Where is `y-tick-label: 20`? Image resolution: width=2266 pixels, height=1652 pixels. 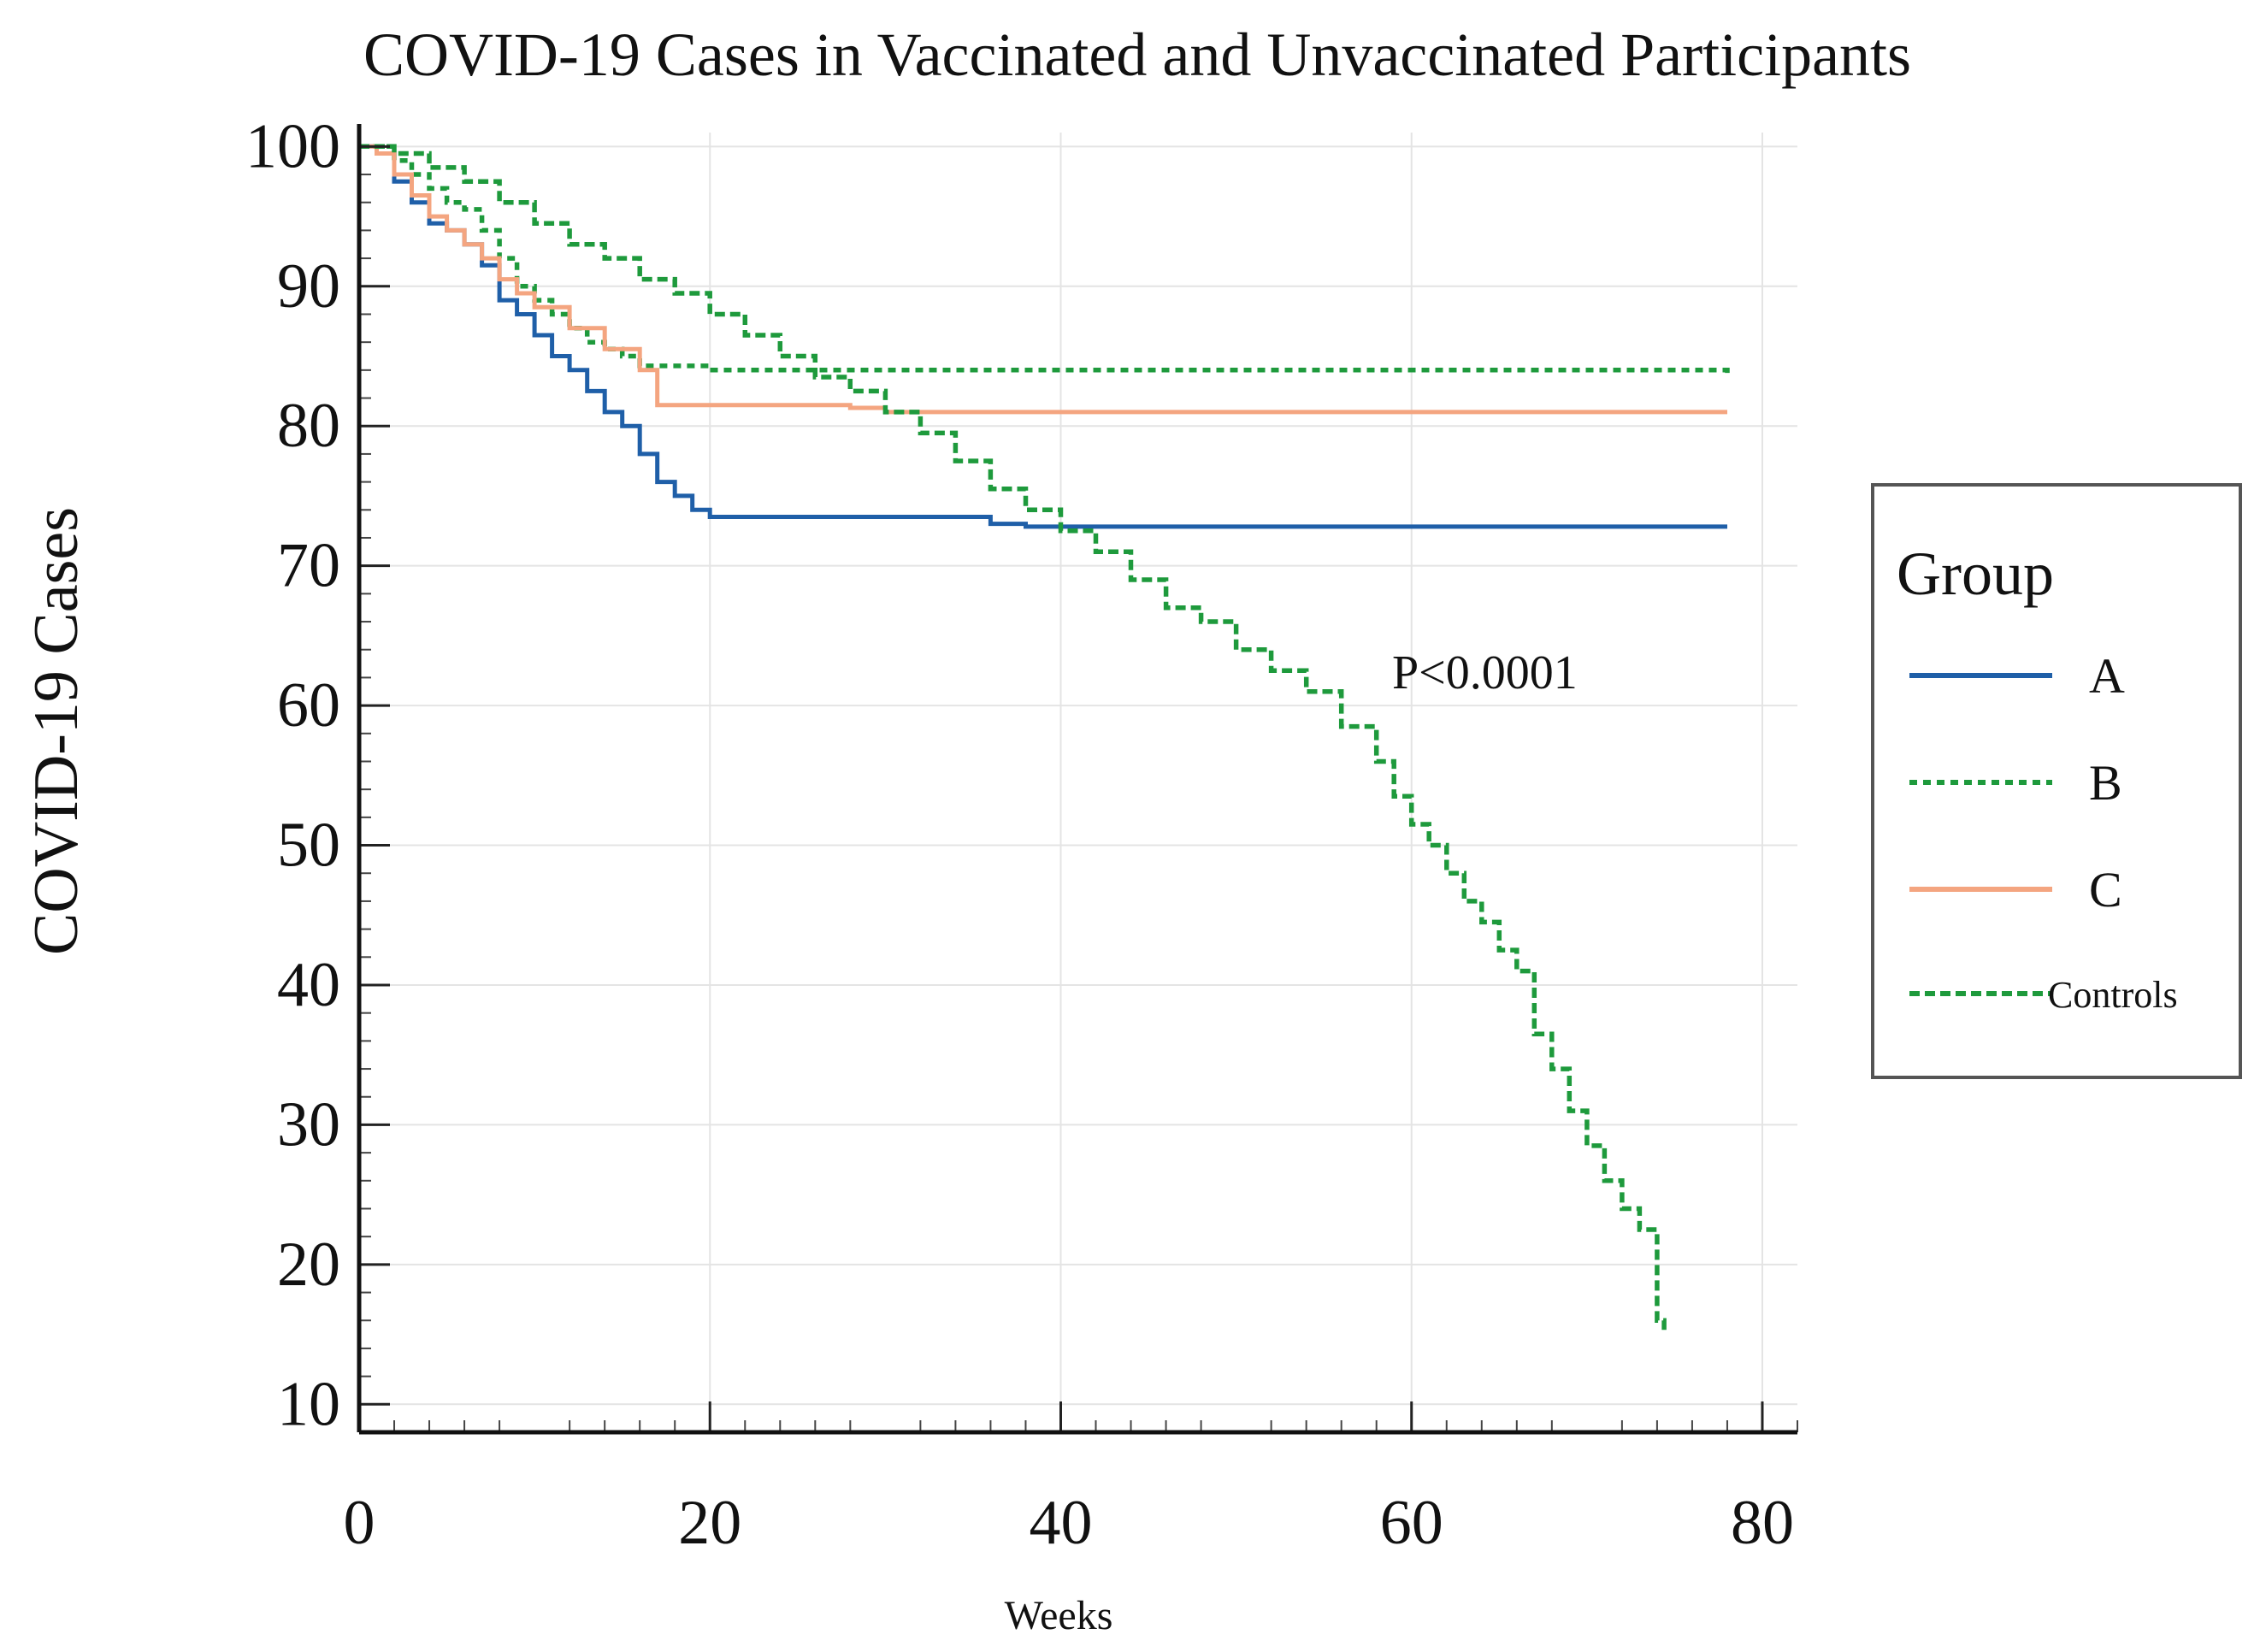
y-tick-label: 20 is located at coordinates (308, 1265).